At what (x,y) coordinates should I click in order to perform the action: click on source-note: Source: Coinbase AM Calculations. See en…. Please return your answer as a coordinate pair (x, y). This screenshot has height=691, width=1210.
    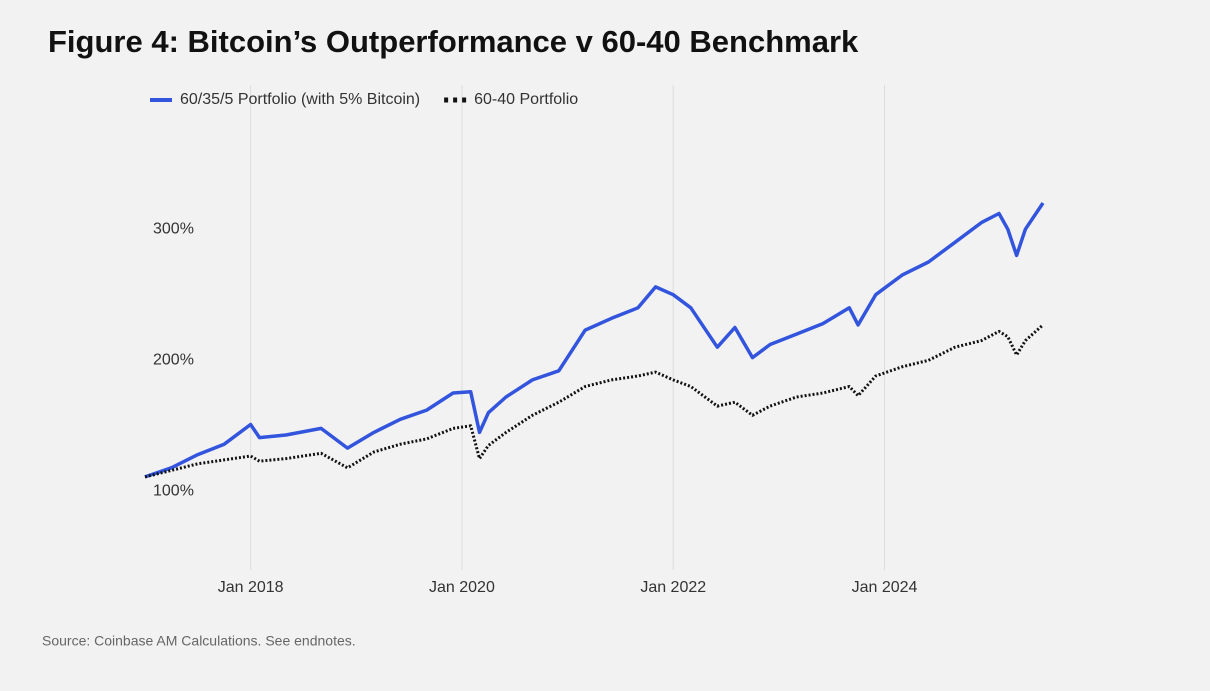
    Looking at the image, I should click on (199, 641).